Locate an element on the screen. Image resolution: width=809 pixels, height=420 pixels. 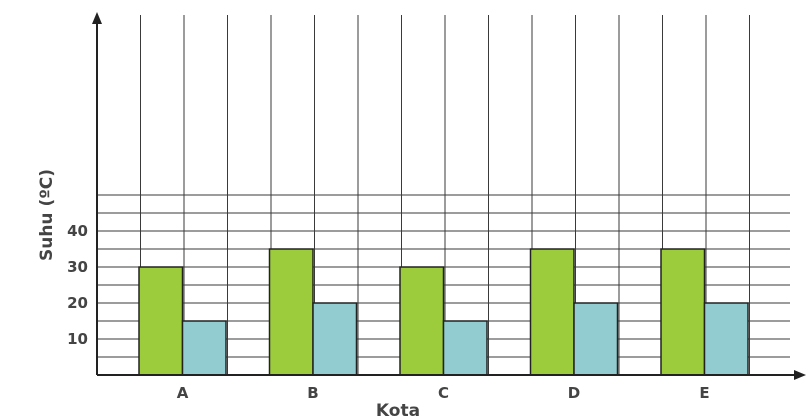
x-tick-label: E is located at coordinates (704, 393).